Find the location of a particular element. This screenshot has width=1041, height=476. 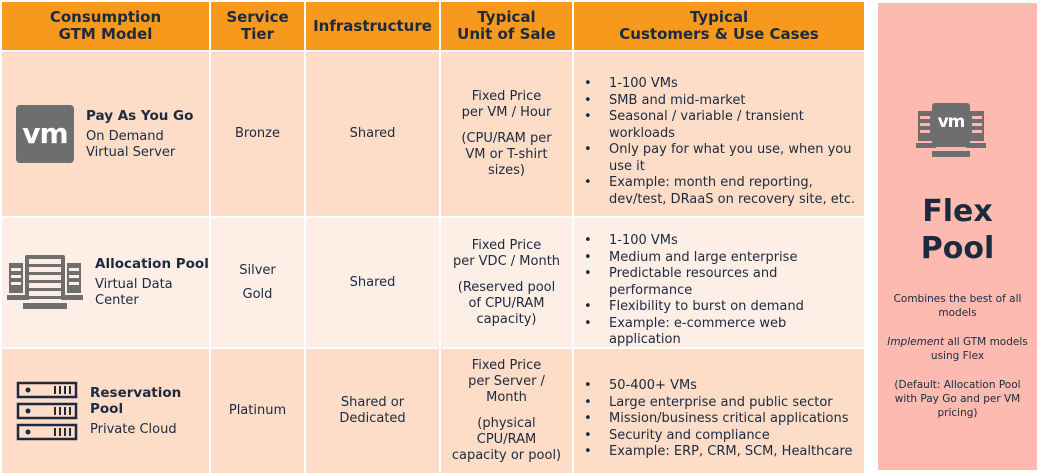

unit-price: Fixed Price per VM / Hour is located at coordinates (506, 104).